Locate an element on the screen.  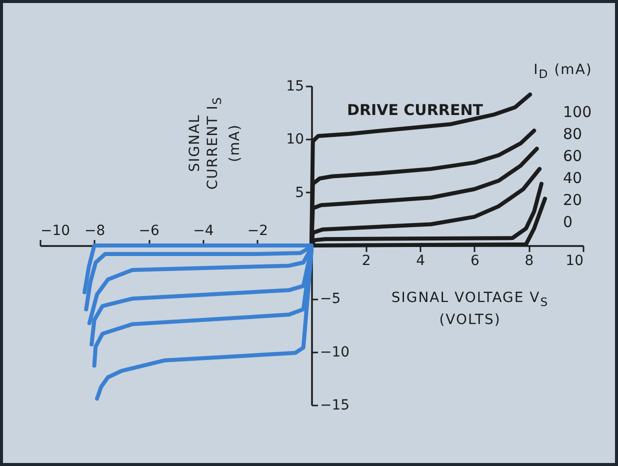
x2-tick-label: −4 is located at coordinates (203, 231).